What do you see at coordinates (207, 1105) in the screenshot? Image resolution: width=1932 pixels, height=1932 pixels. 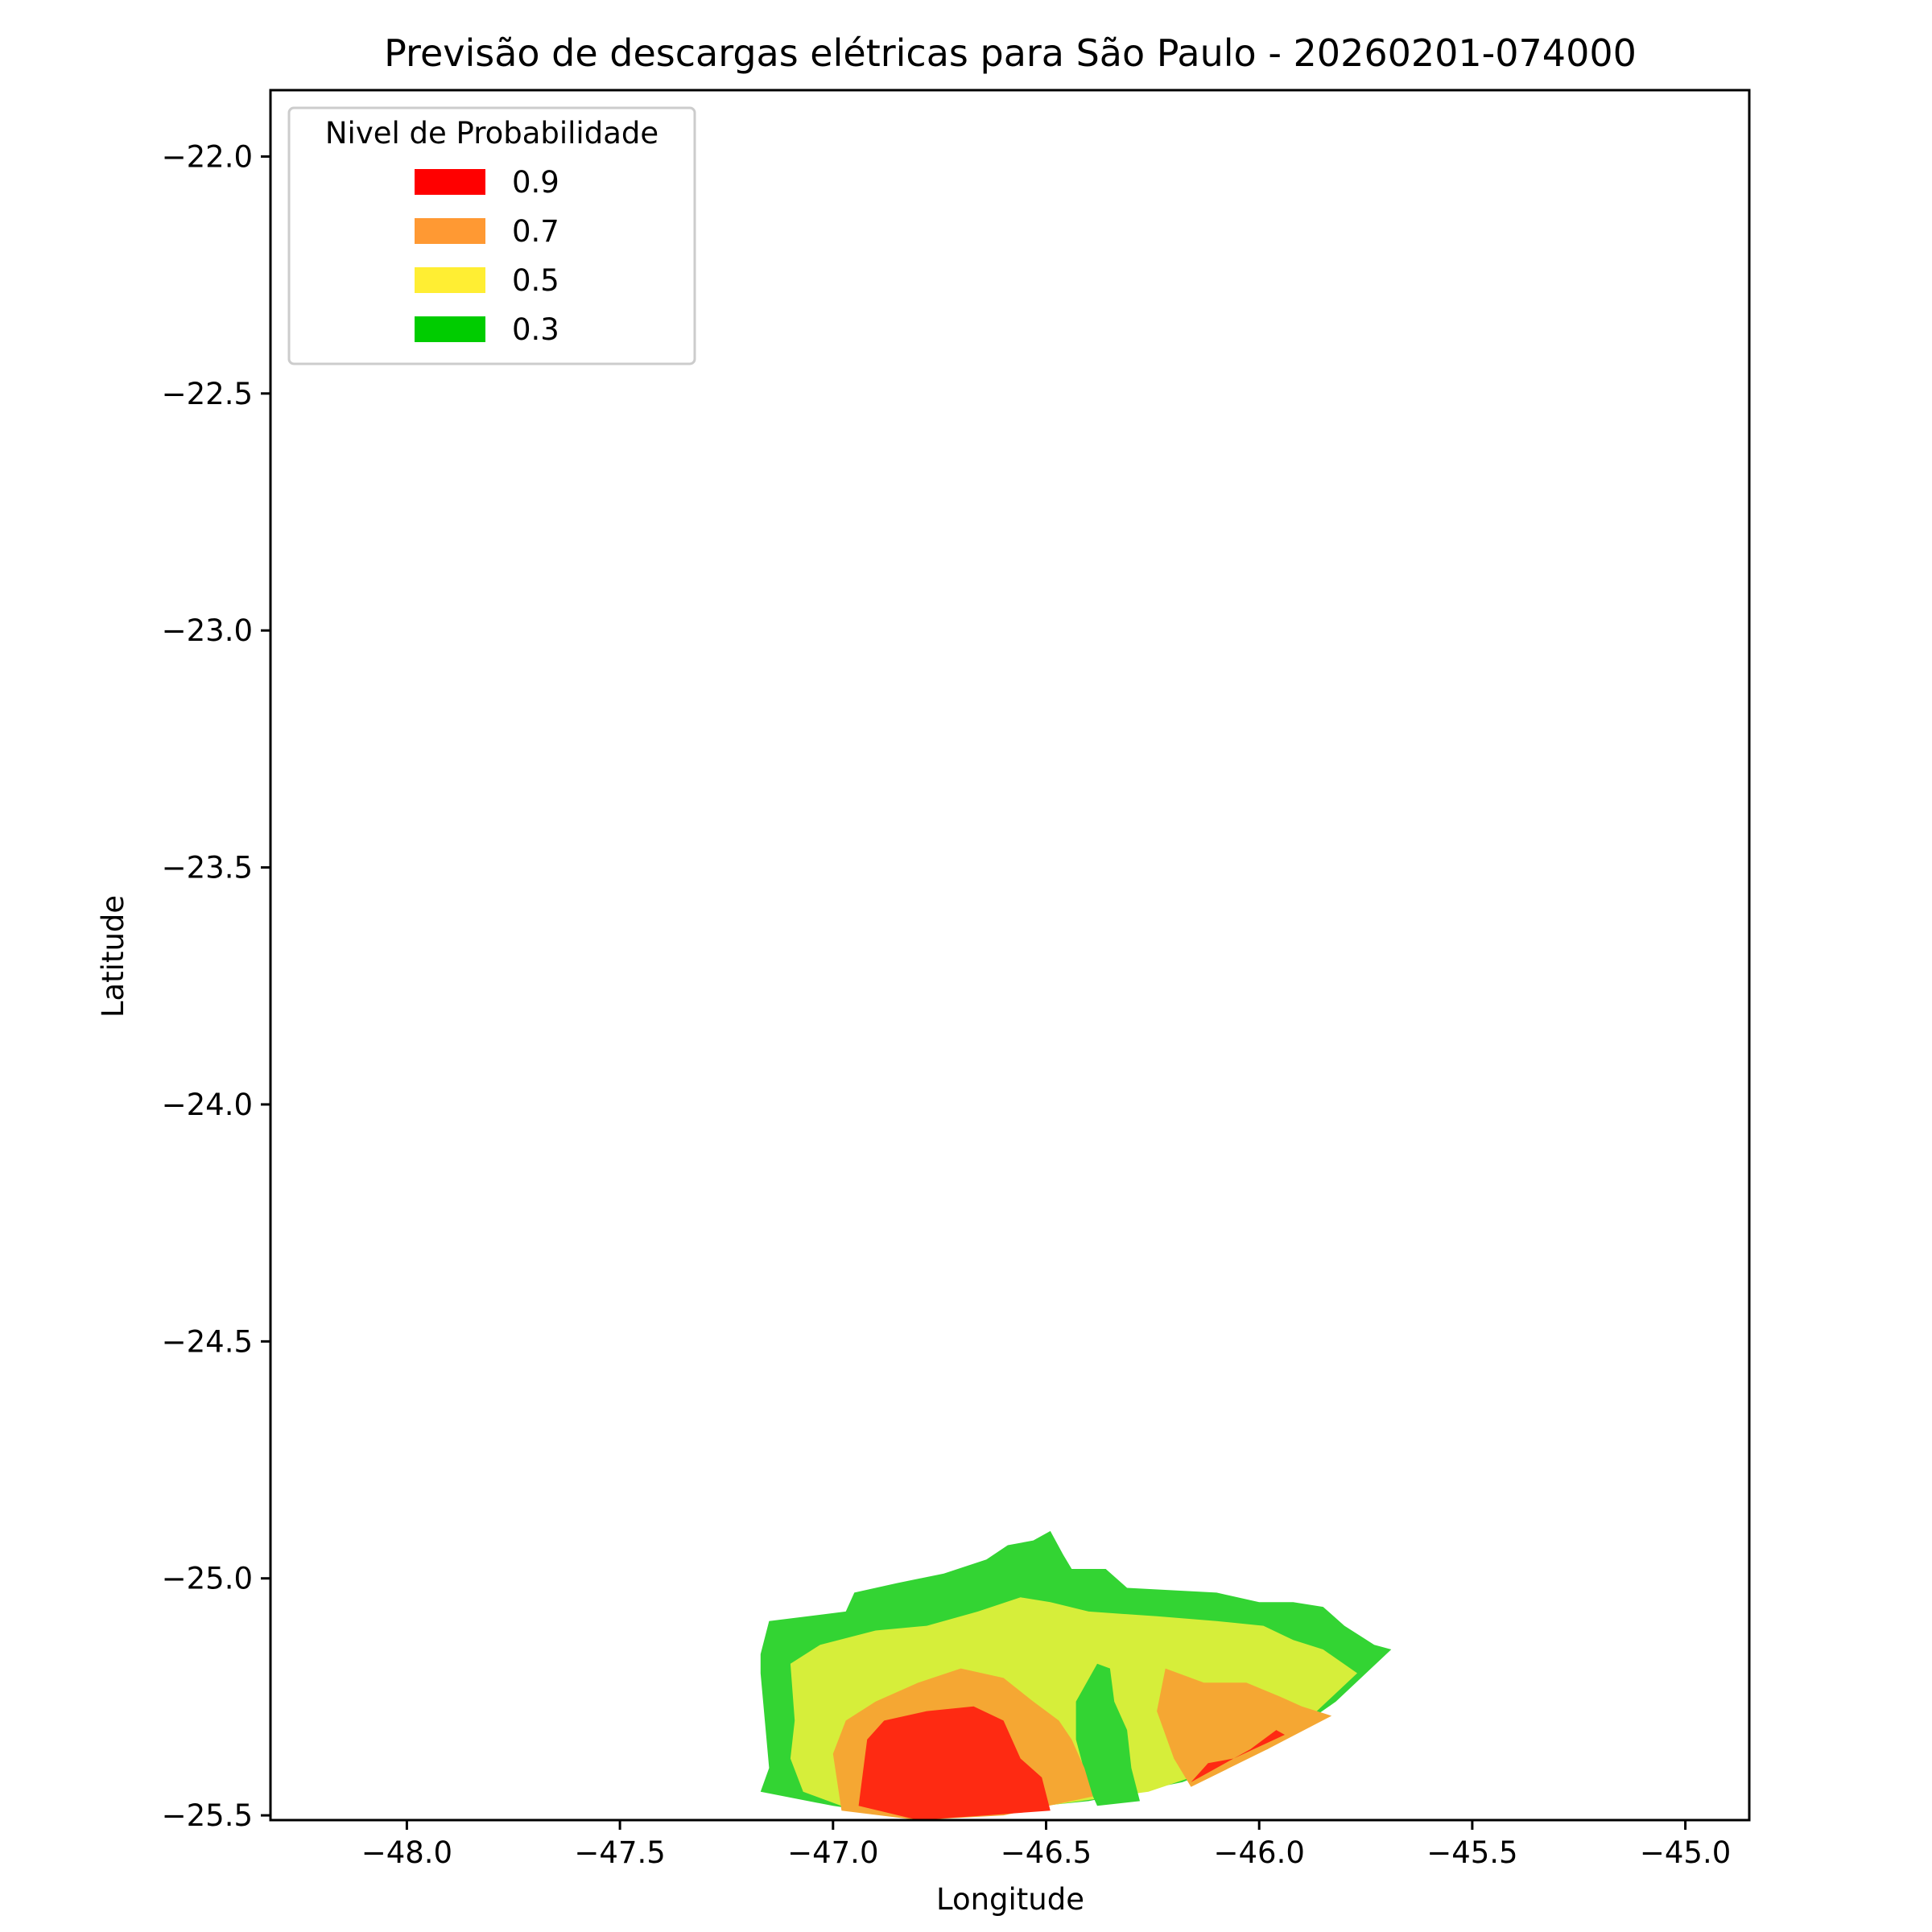 I see `y-tick-label: −24.0` at bounding box center [207, 1105].